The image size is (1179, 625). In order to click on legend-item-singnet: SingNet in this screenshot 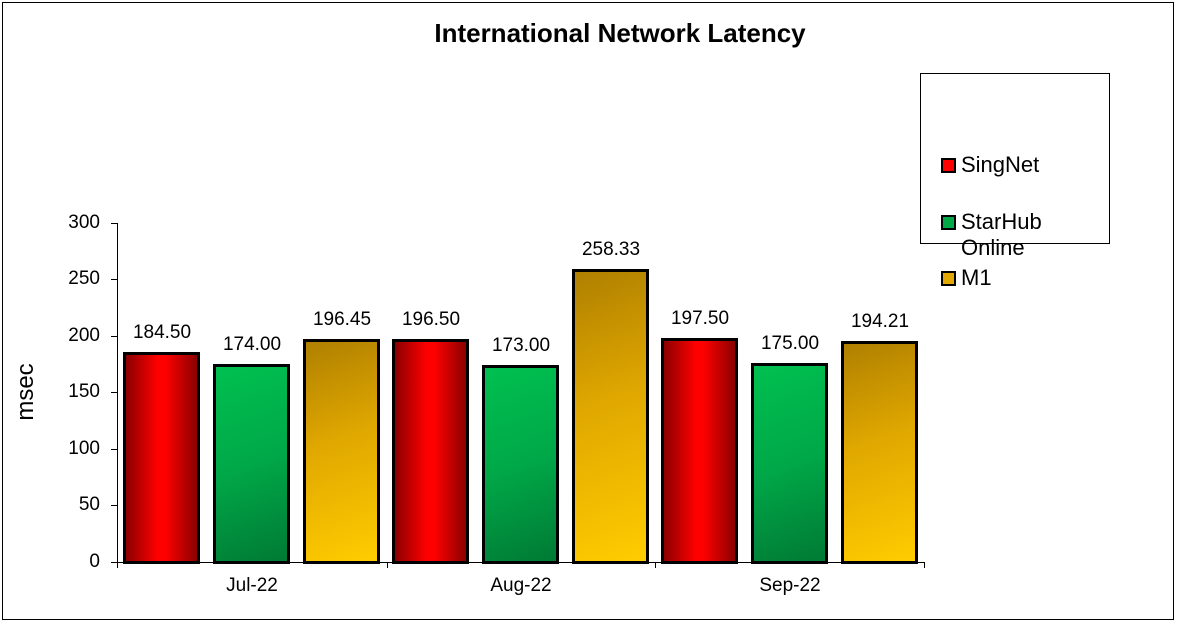, I will do `click(990, 165)`.